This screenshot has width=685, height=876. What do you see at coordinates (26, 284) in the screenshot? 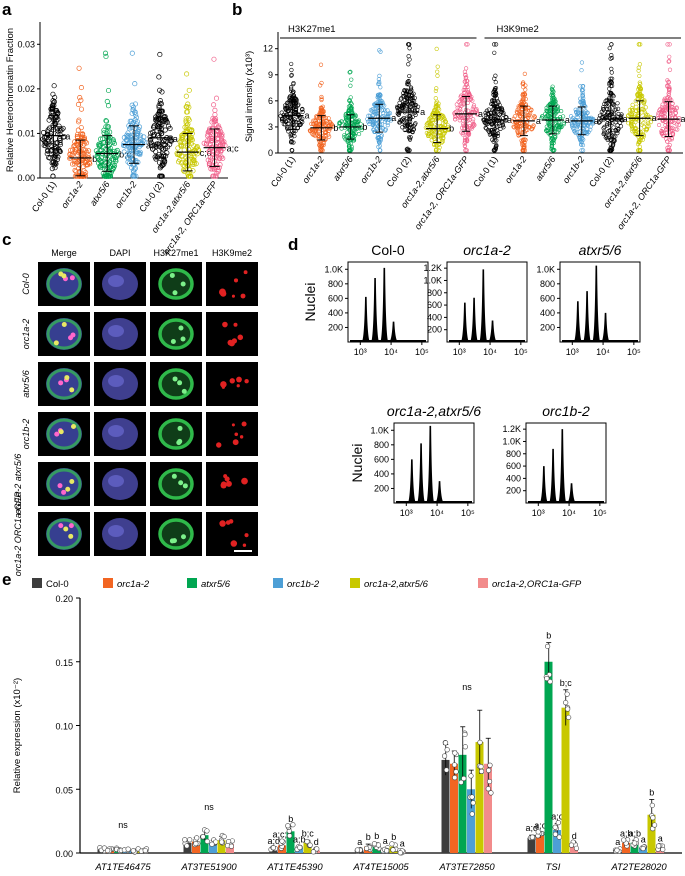
I see `row-label: Col-0` at bounding box center [26, 284].